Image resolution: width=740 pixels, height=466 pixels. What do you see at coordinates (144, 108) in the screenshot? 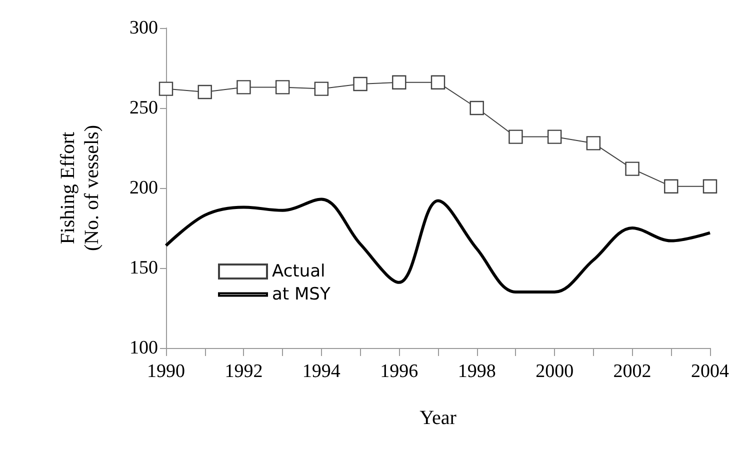
I see `y-tick-label: 250` at bounding box center [144, 108].